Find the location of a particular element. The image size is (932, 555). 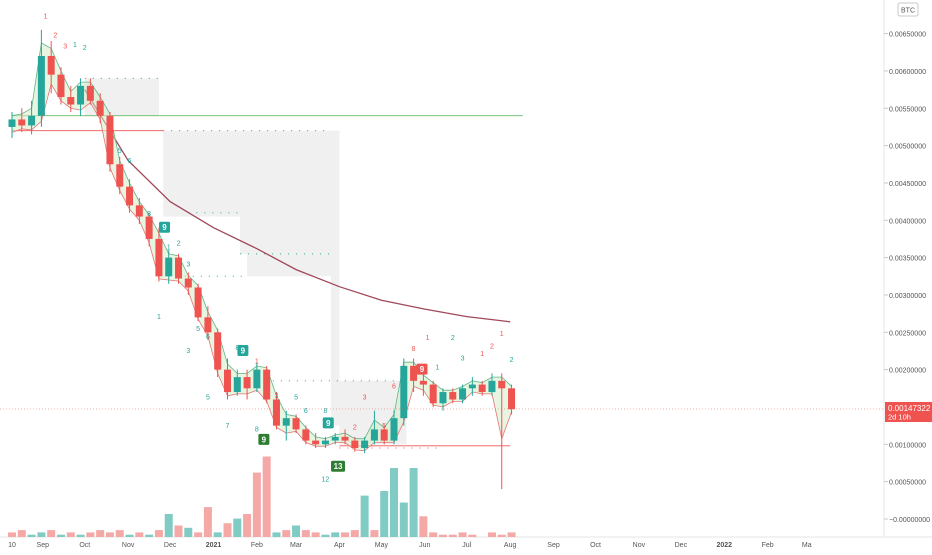

price-tick-label: 0.00300000 is located at coordinates (907, 296).